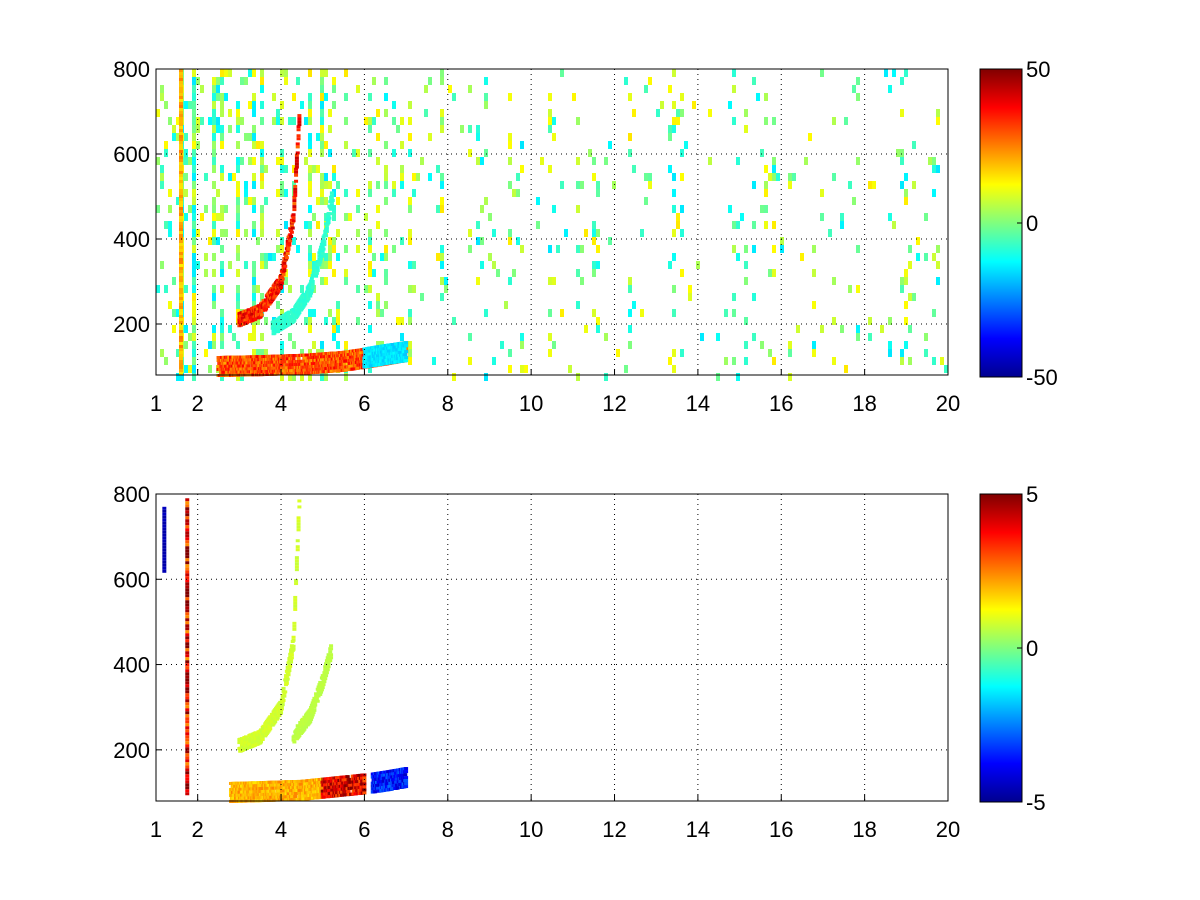 This screenshot has height=900, width=1200. What do you see at coordinates (1001, 223) in the screenshot?
I see `colorbar` at bounding box center [1001, 223].